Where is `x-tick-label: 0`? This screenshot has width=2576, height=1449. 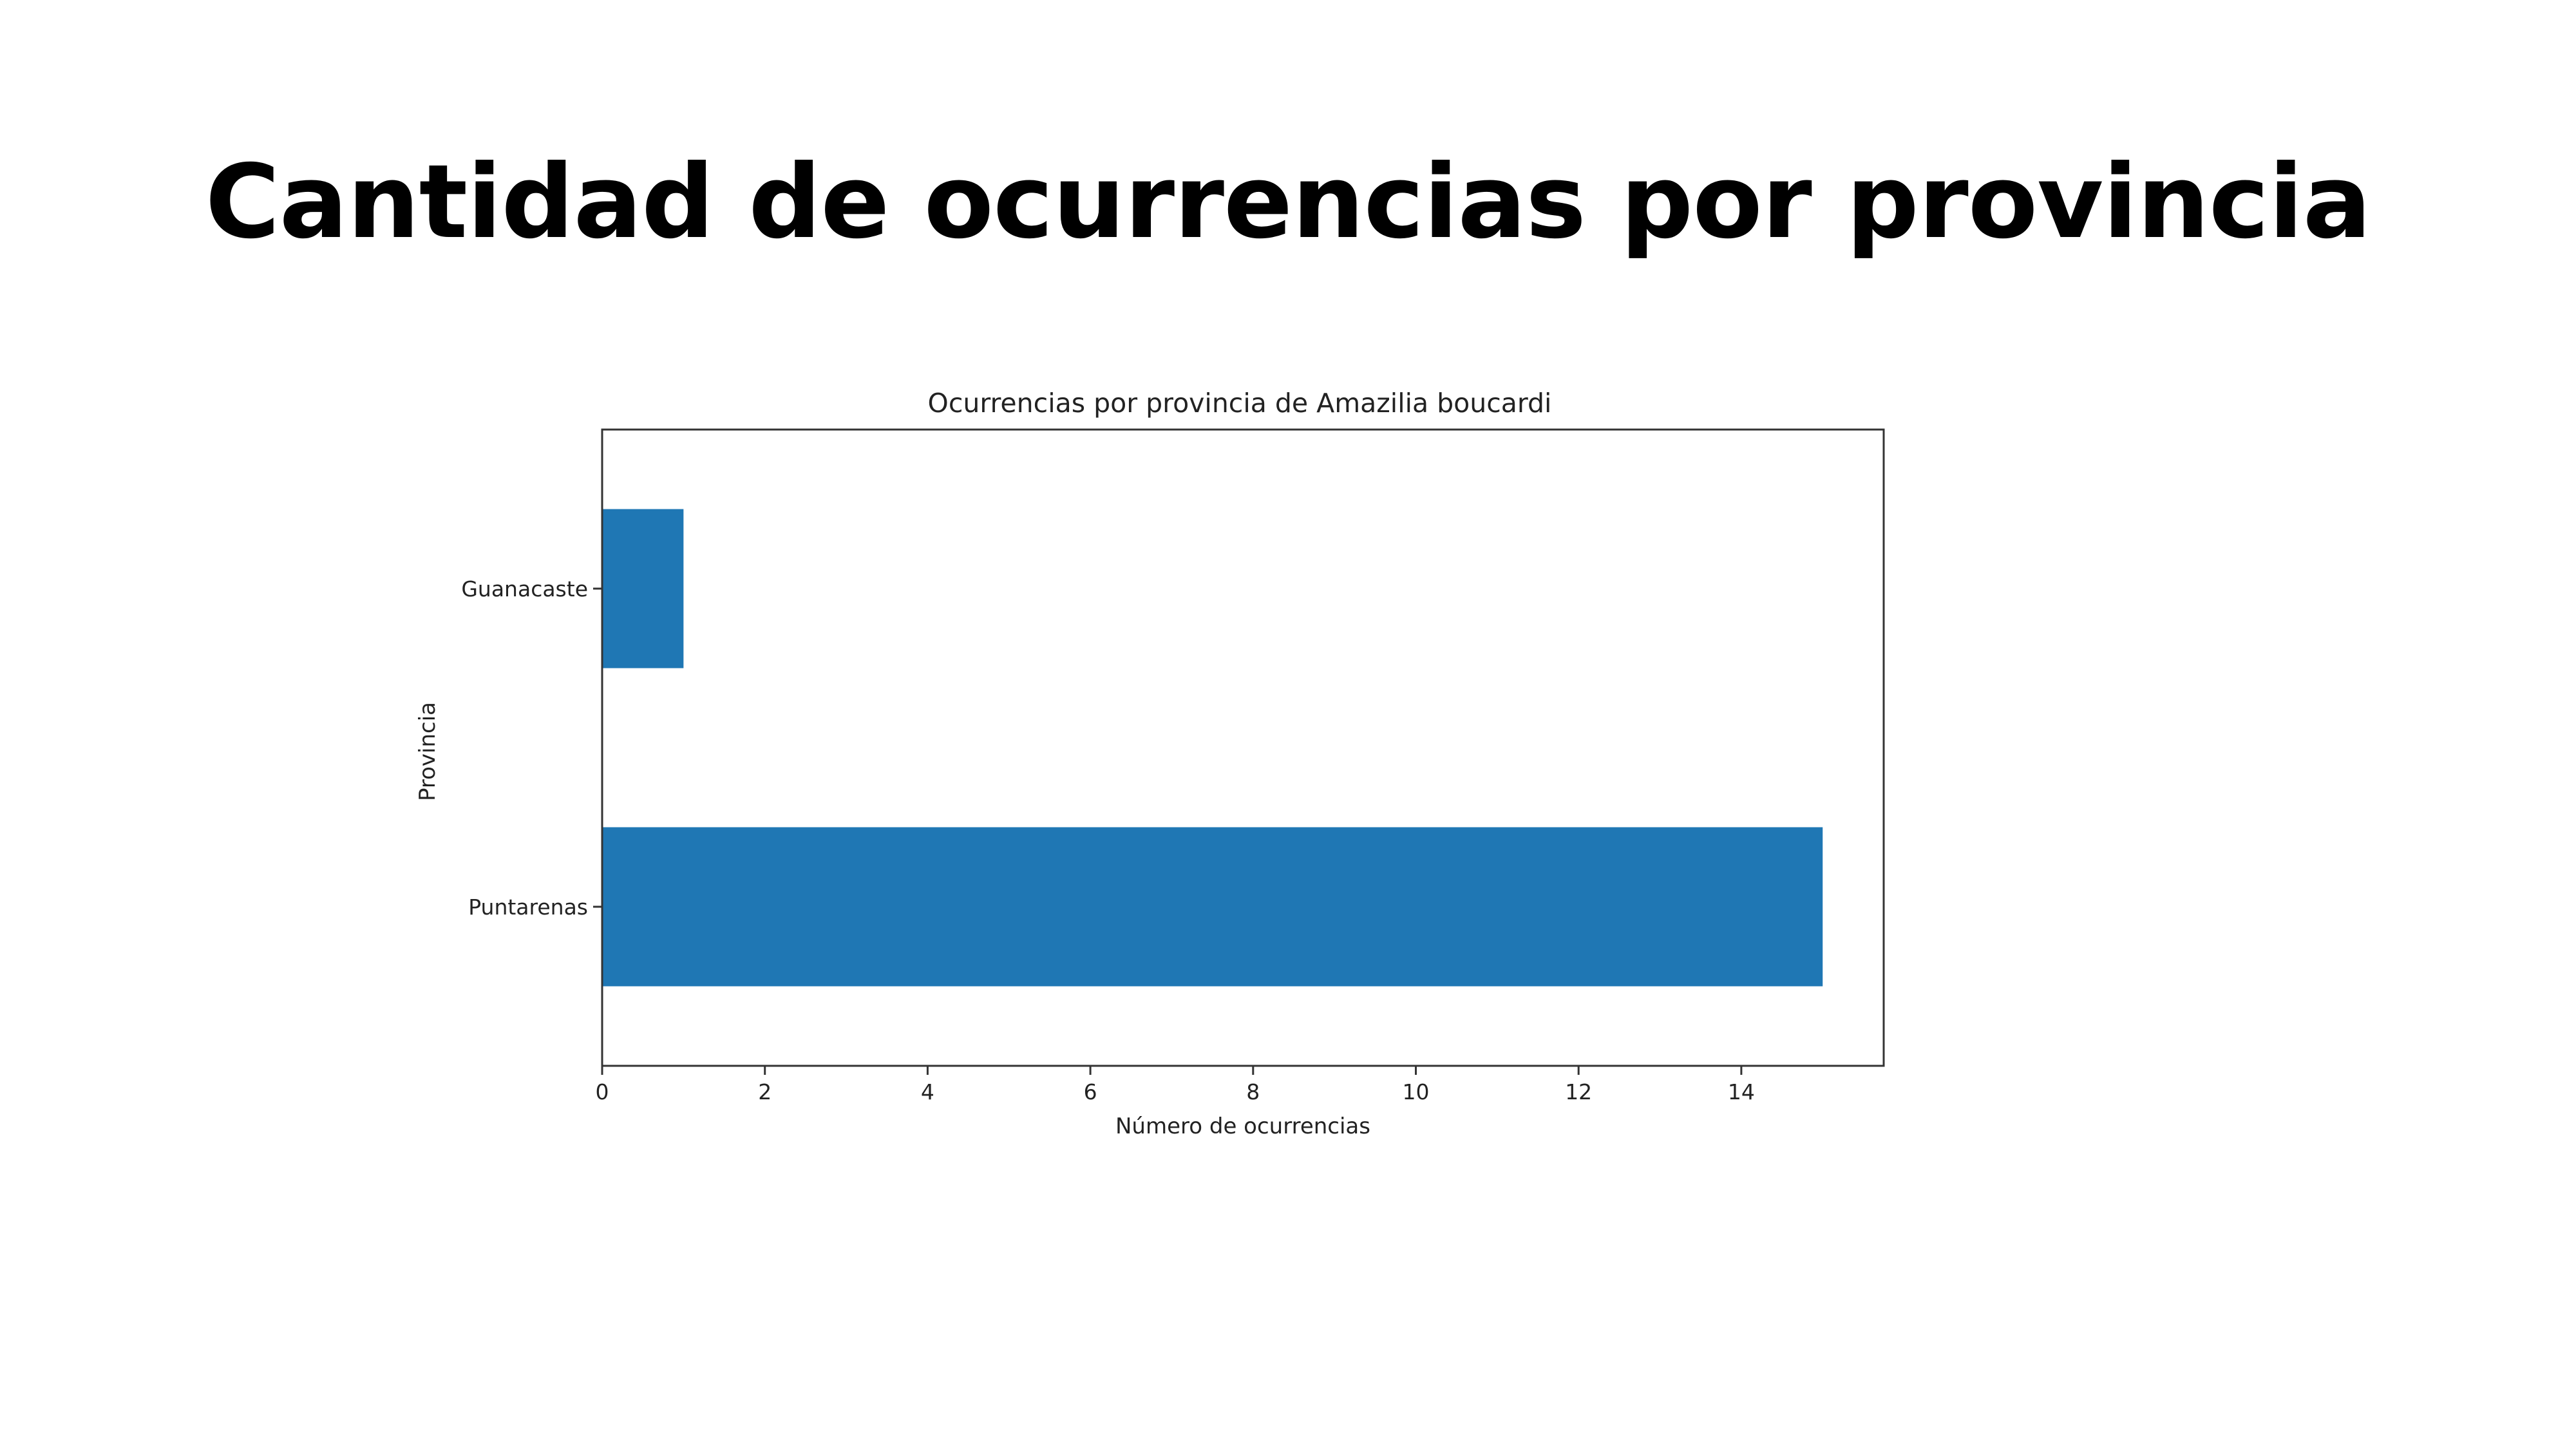 x-tick-label: 0 is located at coordinates (603, 1092).